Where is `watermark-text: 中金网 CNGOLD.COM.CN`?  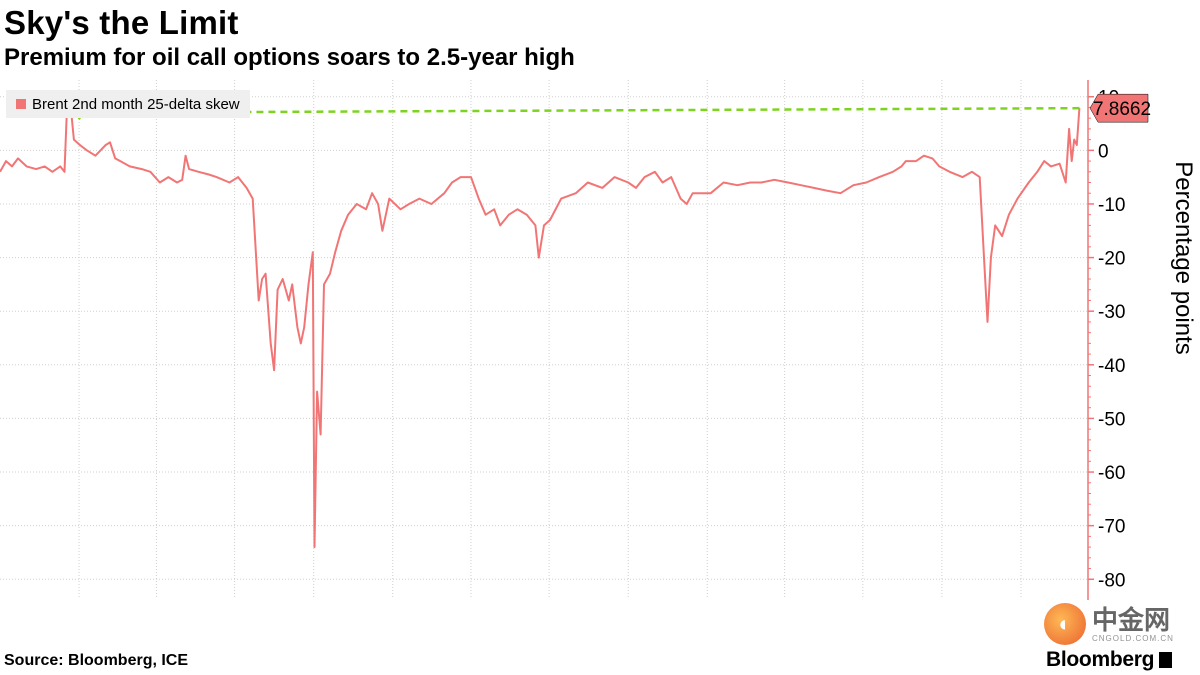 watermark-text: 中金网 CNGOLD.COM.CN is located at coordinates (1133, 624).